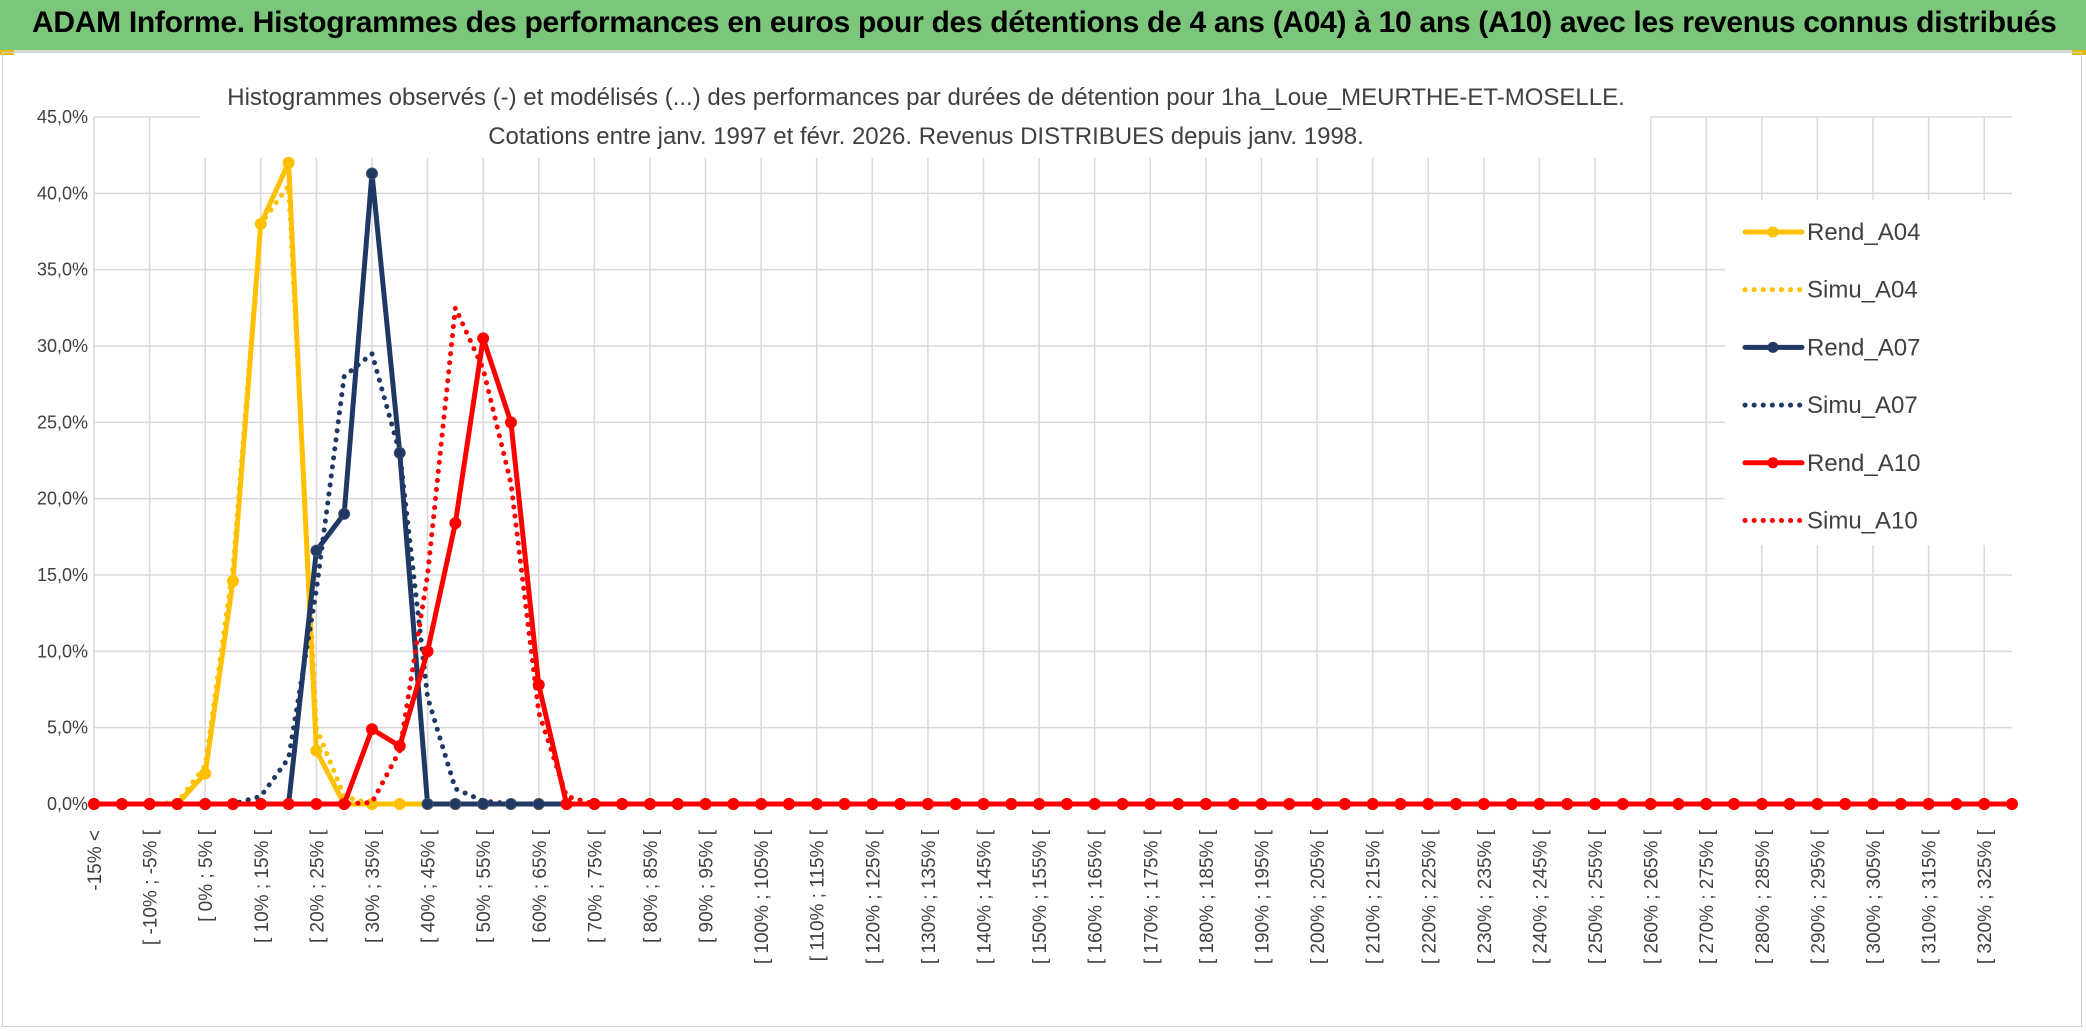  I want to click on legend-label-simu-a07: Simu_A07, so click(1862, 405).